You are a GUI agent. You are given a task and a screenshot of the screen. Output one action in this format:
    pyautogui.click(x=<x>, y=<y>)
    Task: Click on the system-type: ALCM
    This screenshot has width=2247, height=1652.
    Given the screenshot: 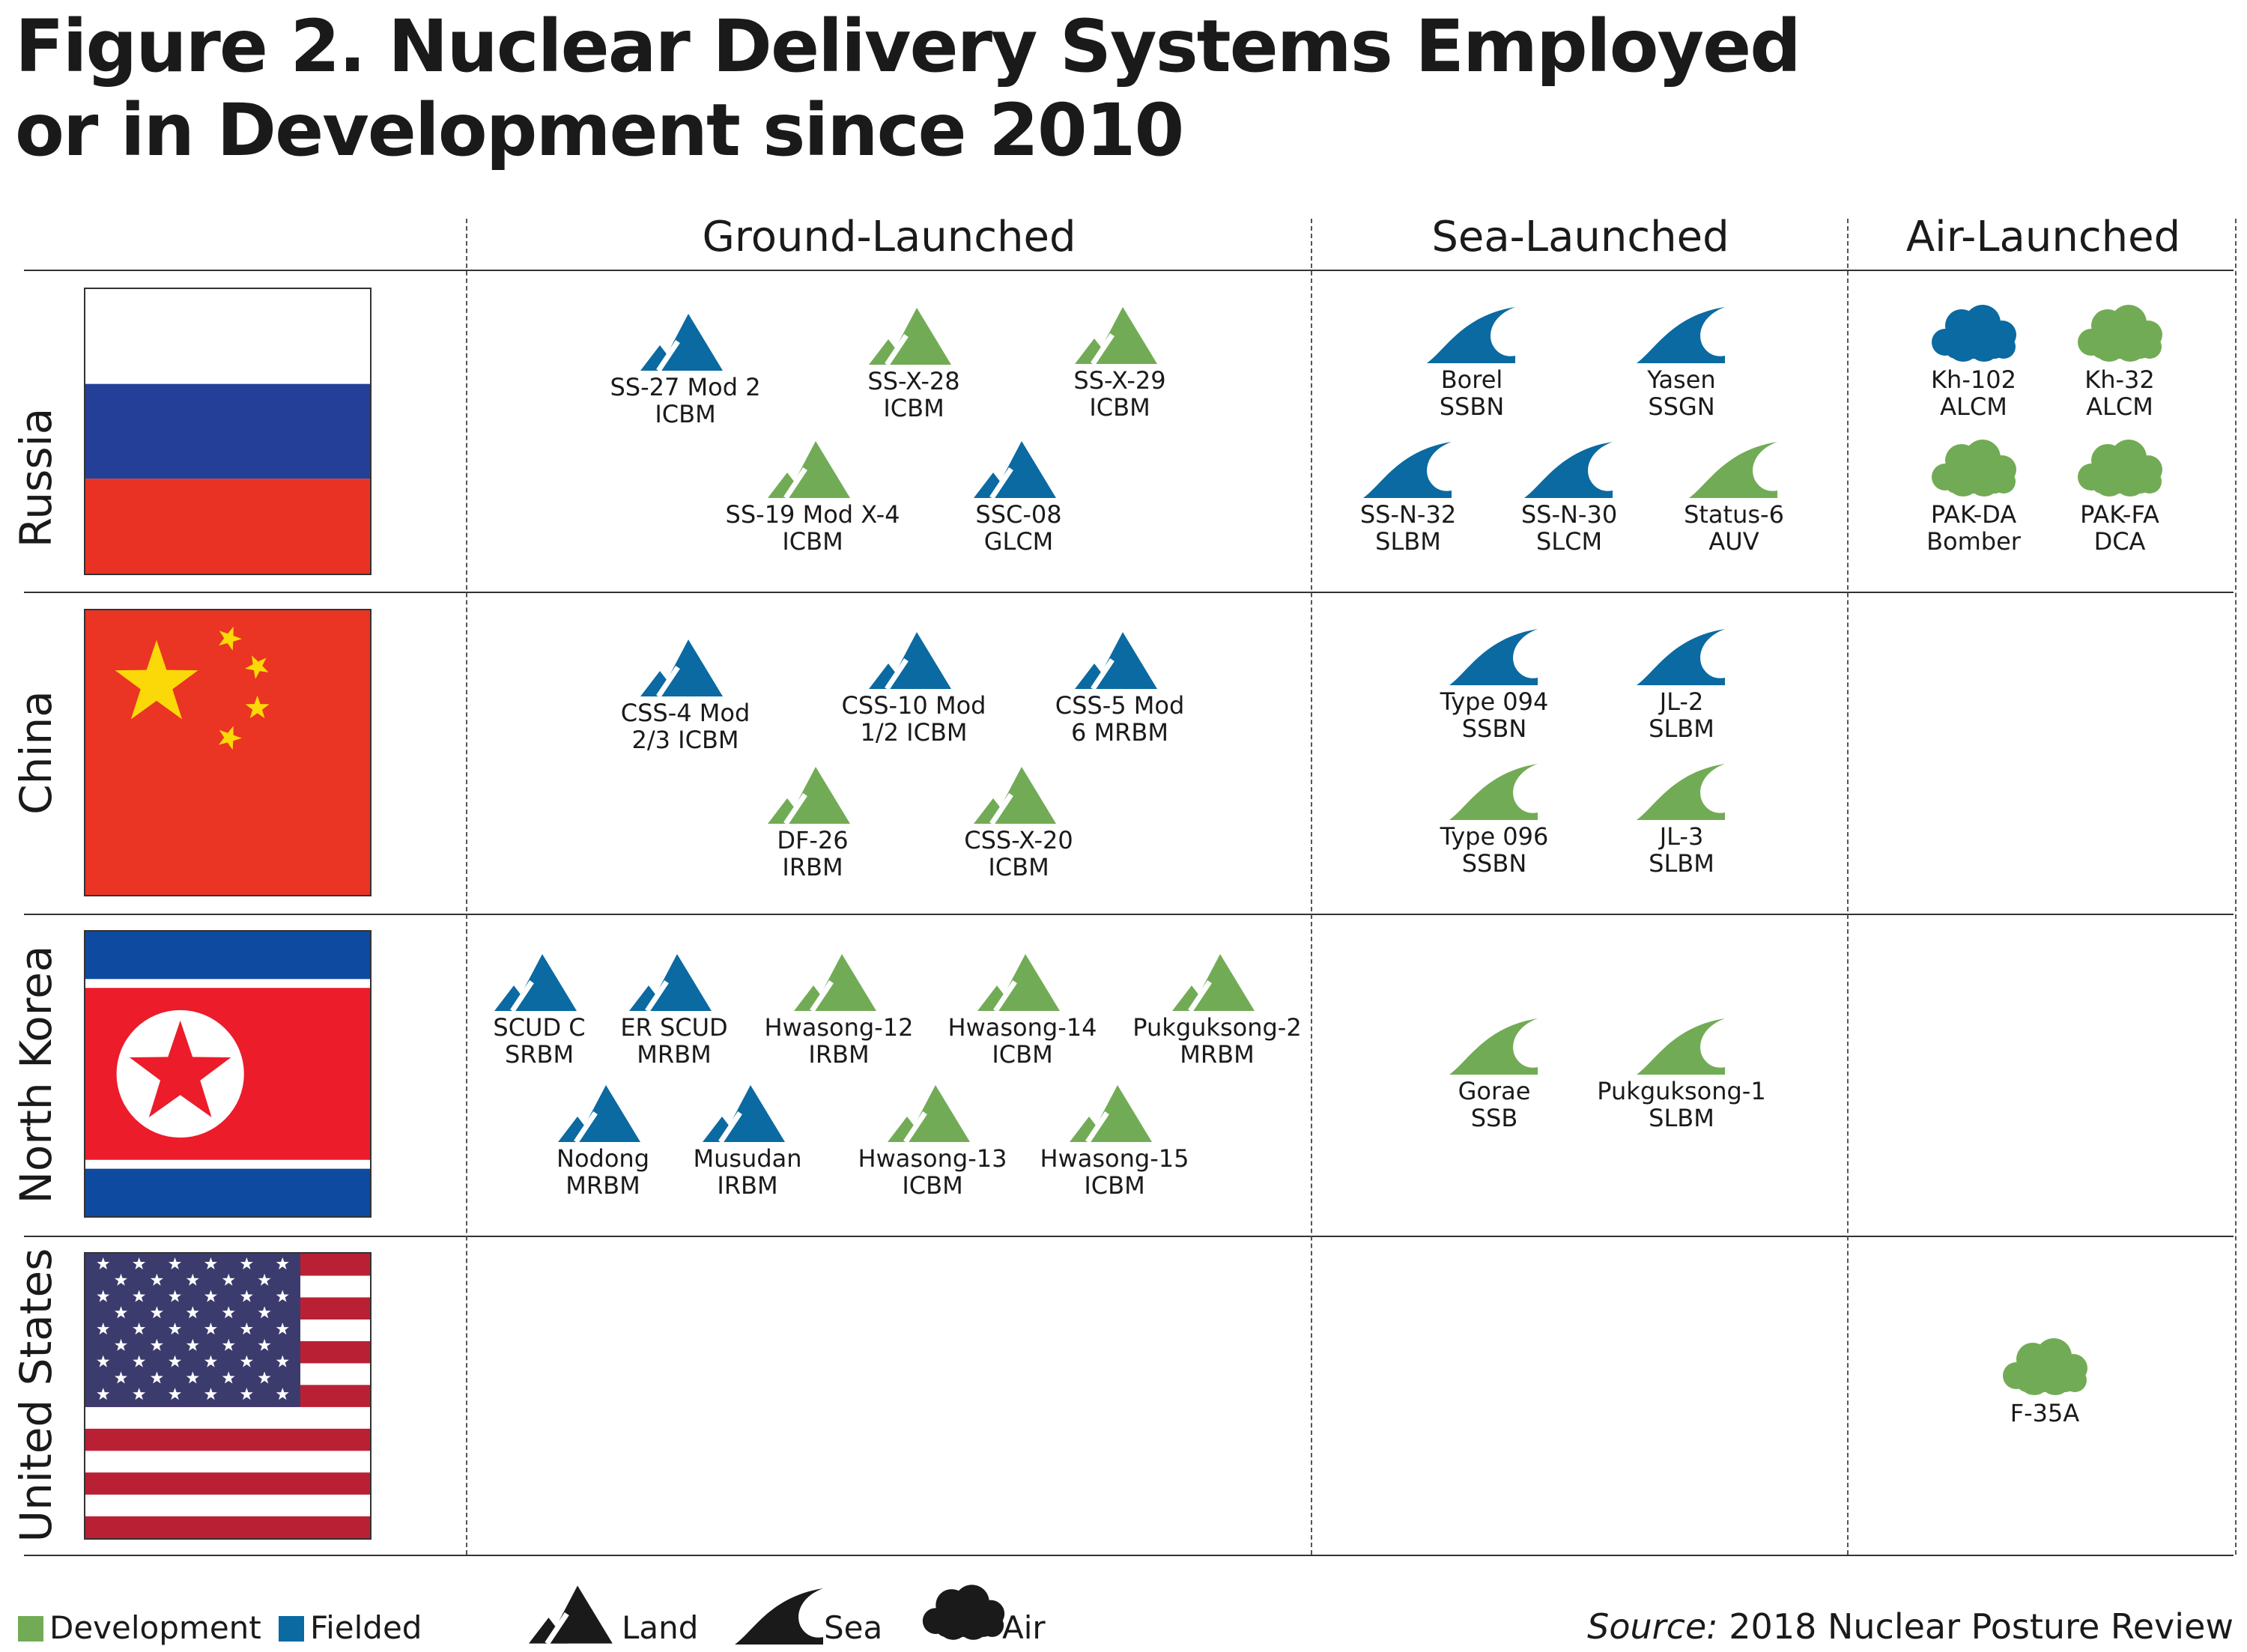 What is the action you would take?
    pyautogui.click(x=1973, y=406)
    